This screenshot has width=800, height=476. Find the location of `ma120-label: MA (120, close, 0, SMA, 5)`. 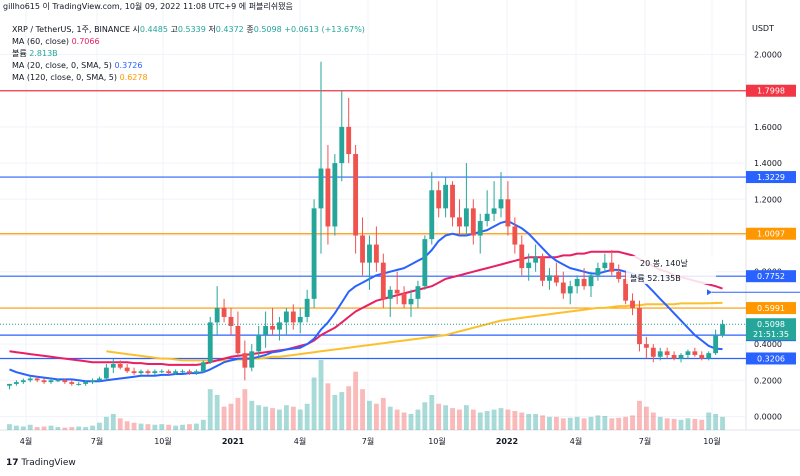

ma120-label: MA (120, close, 0, SMA, 5) is located at coordinates (65, 77).